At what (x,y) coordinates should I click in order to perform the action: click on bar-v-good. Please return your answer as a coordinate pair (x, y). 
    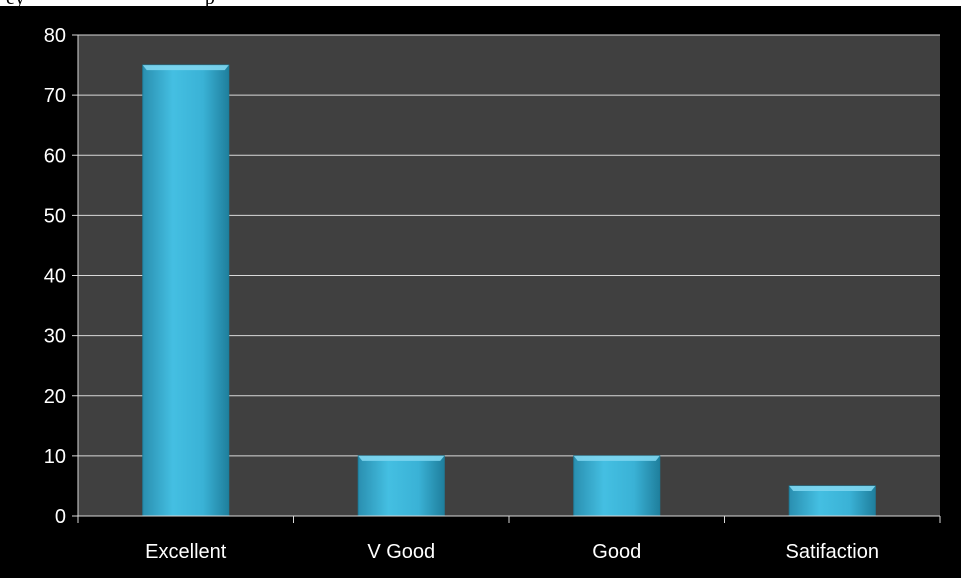
    Looking at the image, I should click on (401, 486).